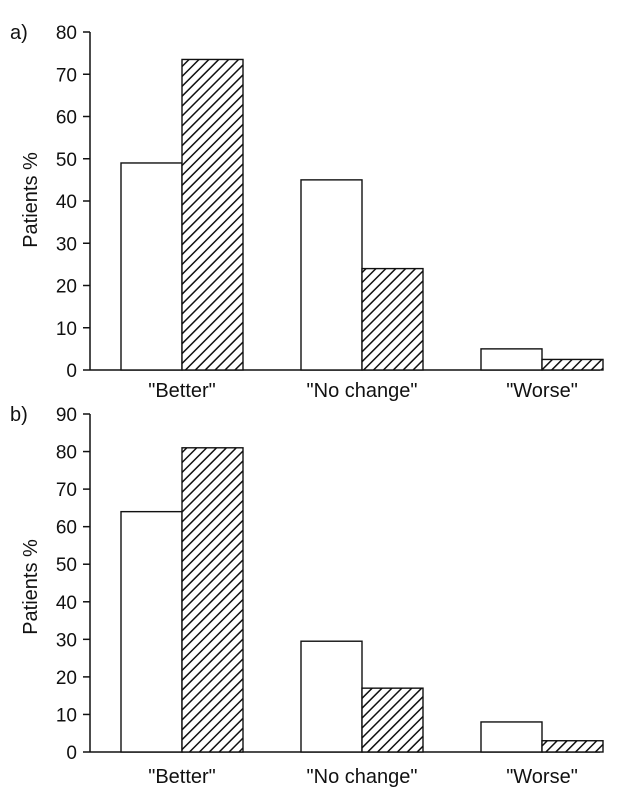 The width and height of the screenshot is (621, 791). I want to click on y-ticks: 0 10 20 30 40 50 60 70 80 90, so click(73, 584).